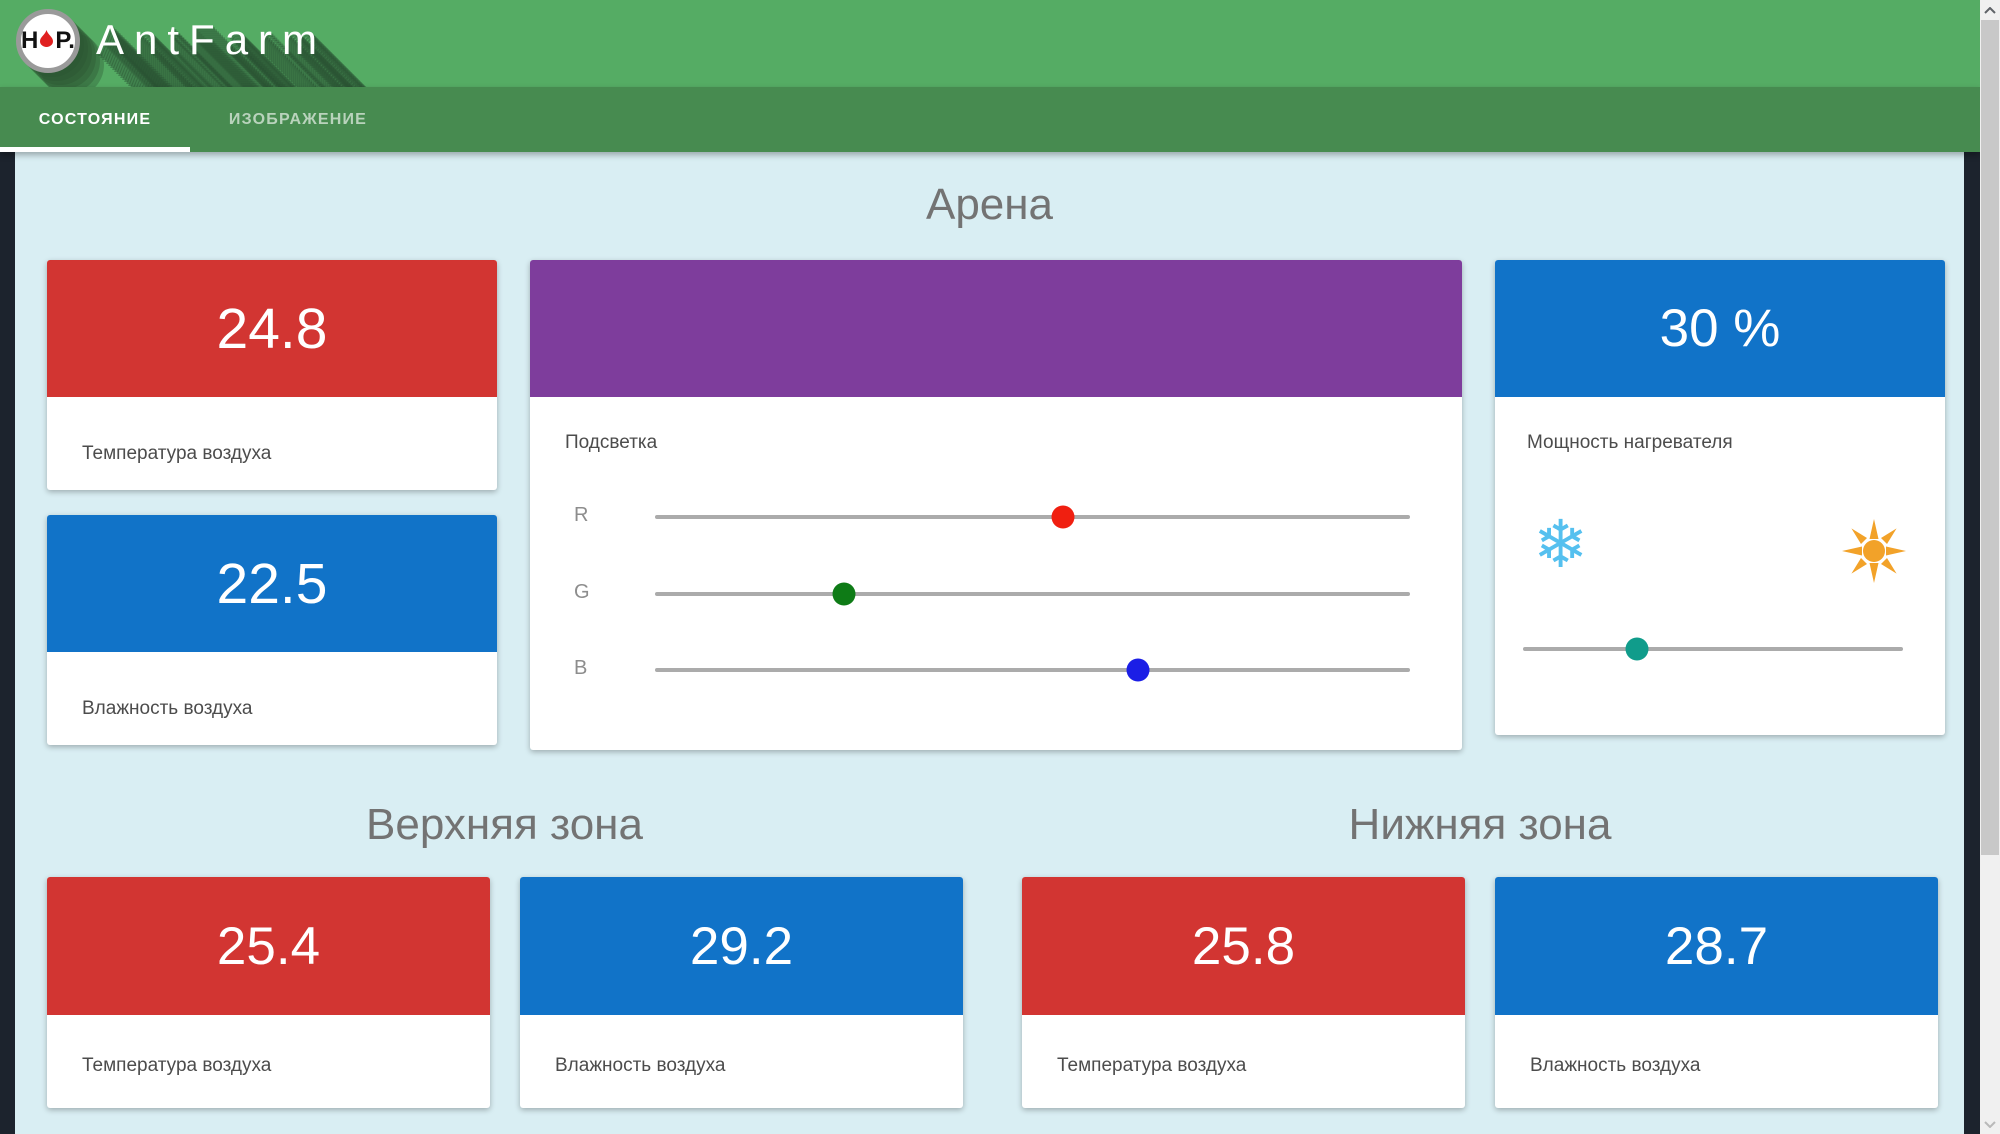  What do you see at coordinates (1063, 517) in the screenshot?
I see `red-slider-thumb` at bounding box center [1063, 517].